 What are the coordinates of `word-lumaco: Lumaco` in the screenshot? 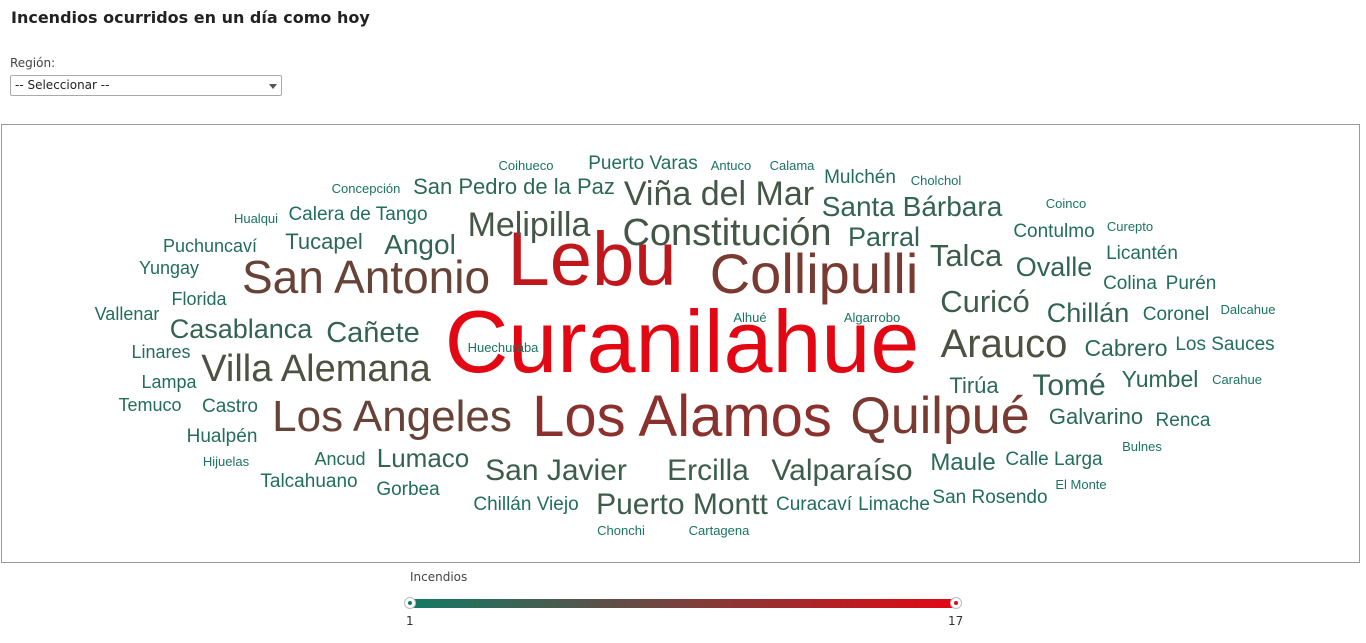 It's located at (423, 458).